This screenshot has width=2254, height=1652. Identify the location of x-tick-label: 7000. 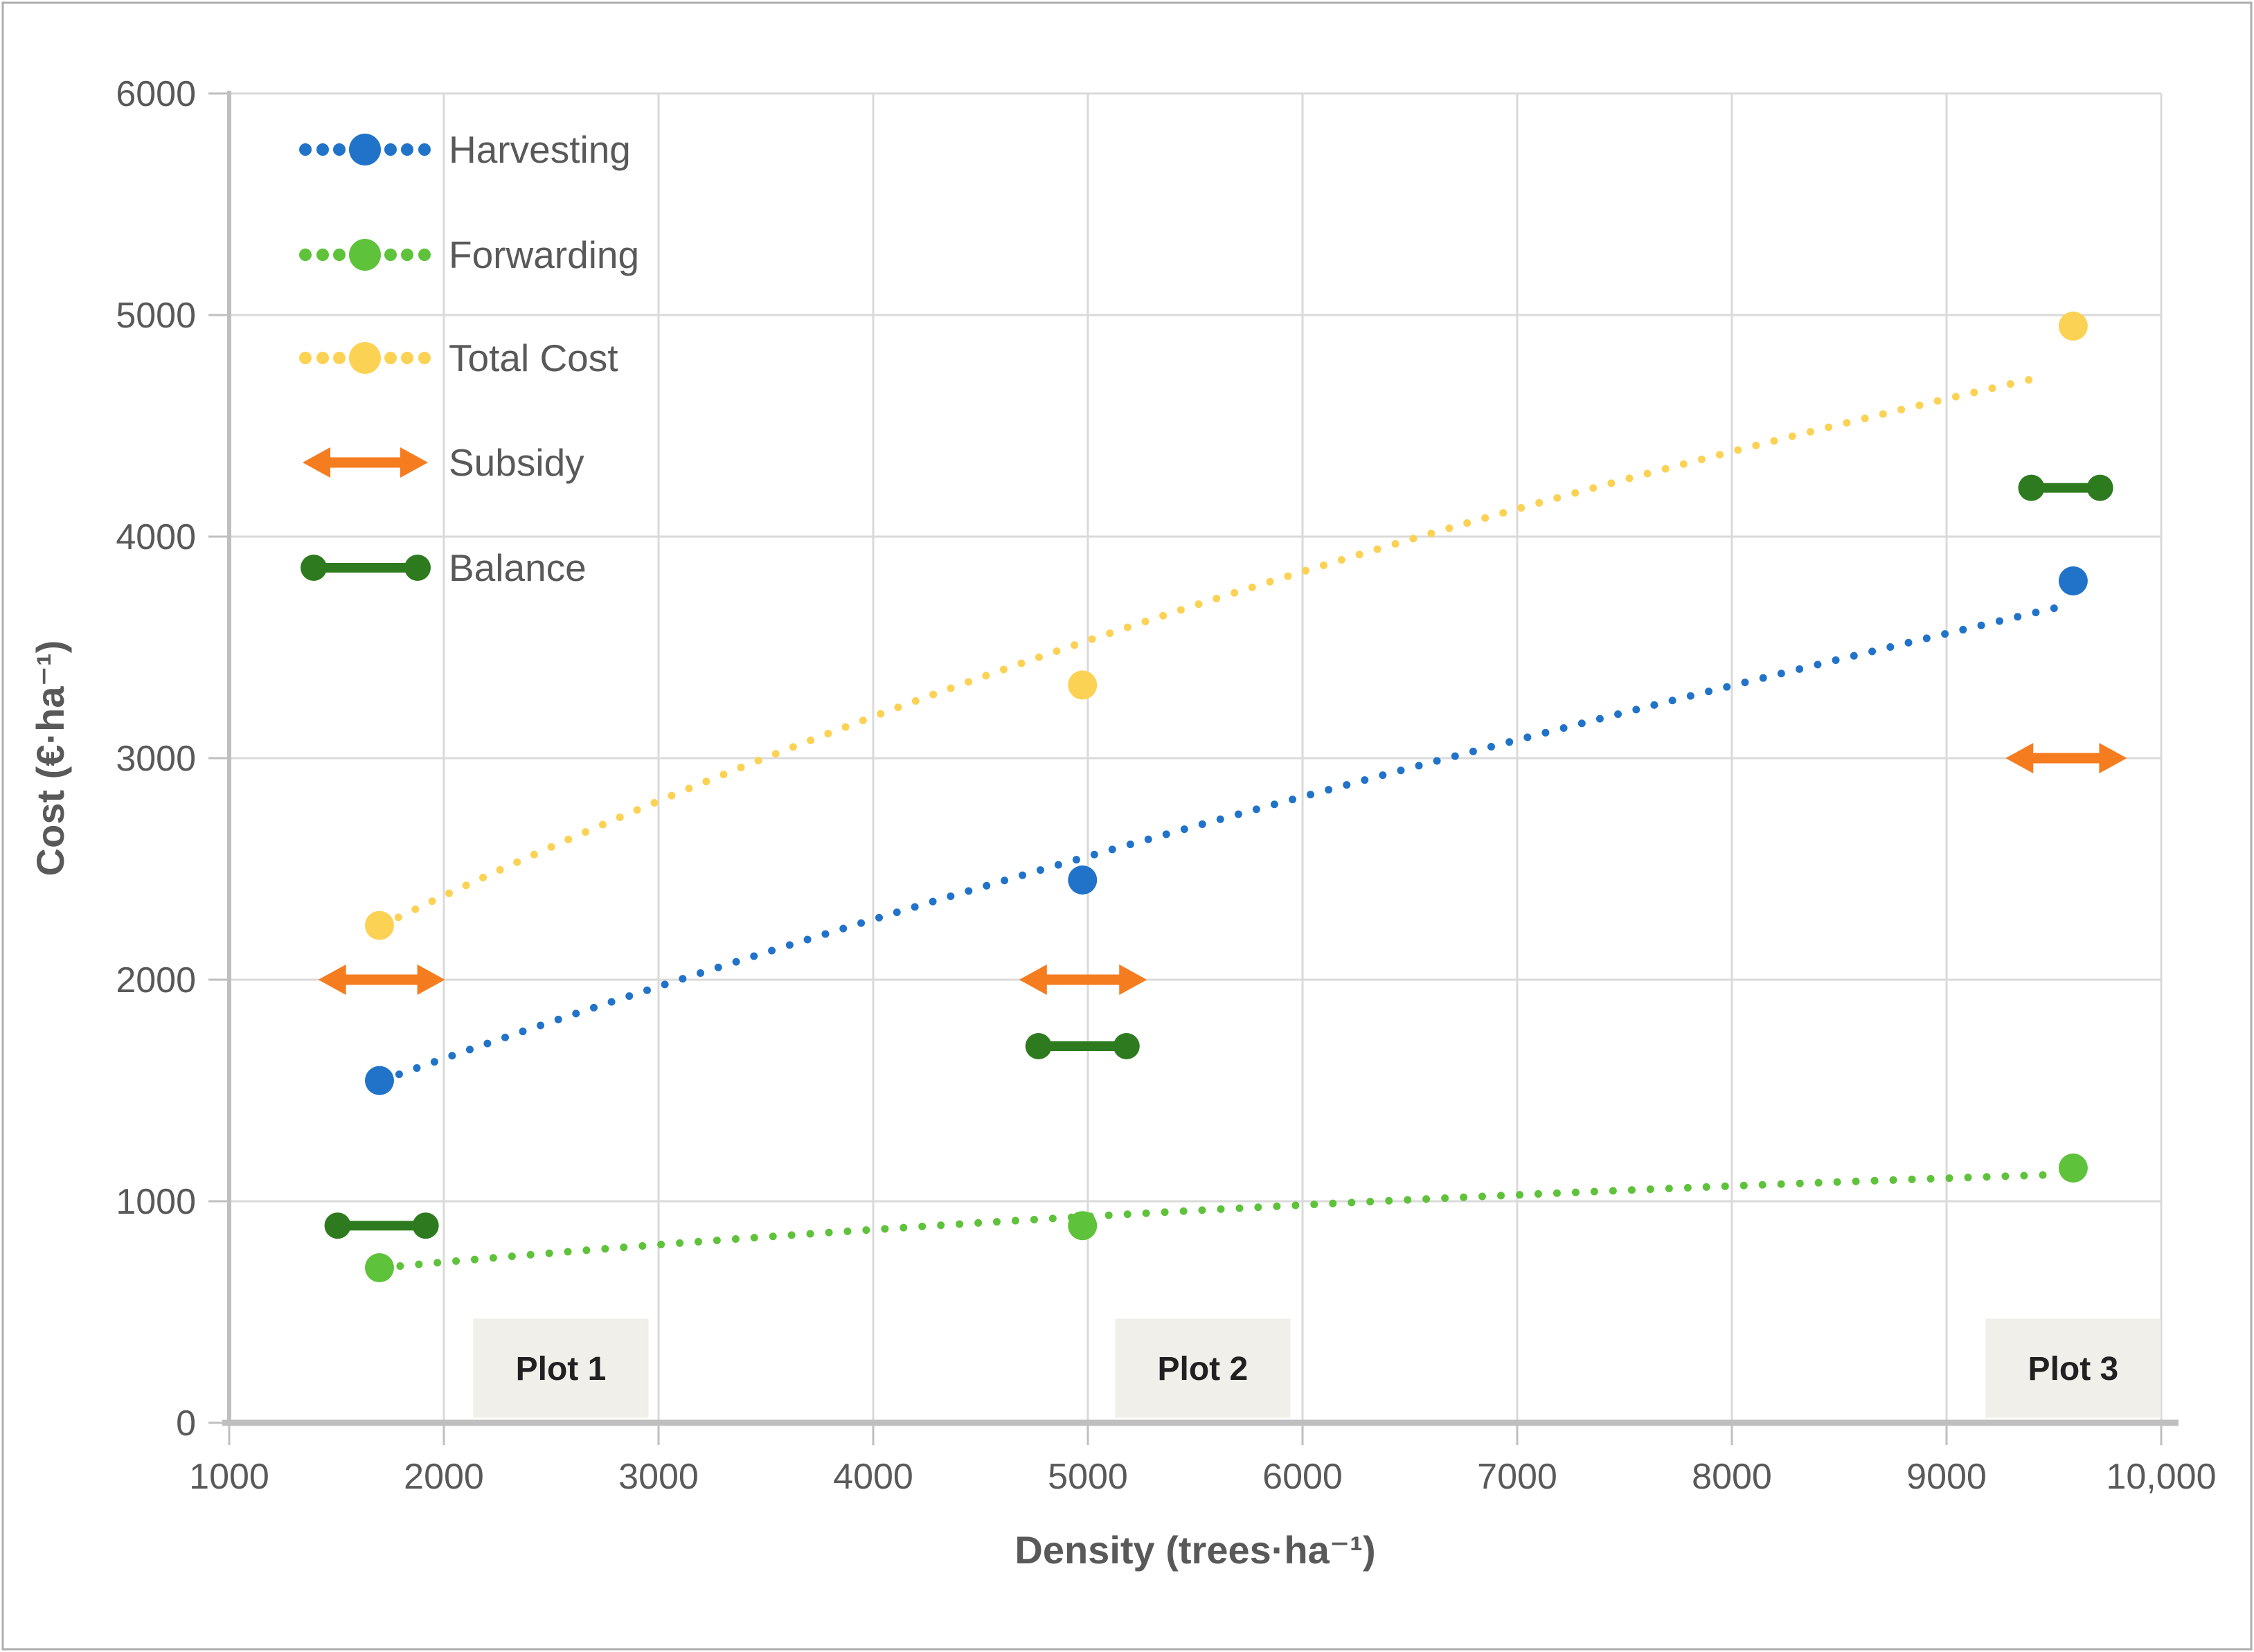
(1517, 1477).